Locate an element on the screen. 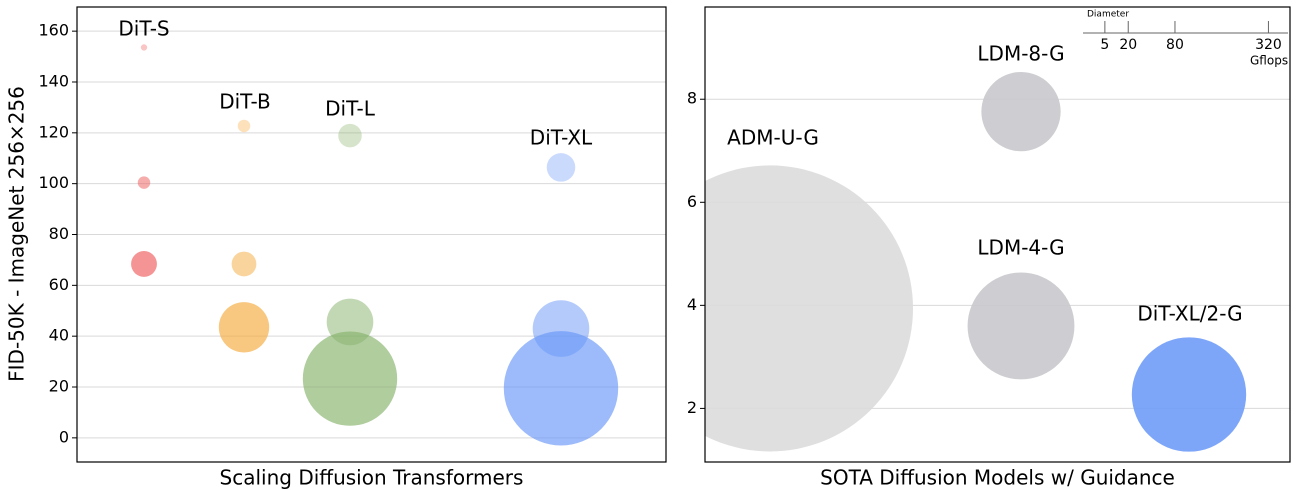  y-axis-label: FID-50K - ImageNet 256×256 is located at coordinates (17, 234).